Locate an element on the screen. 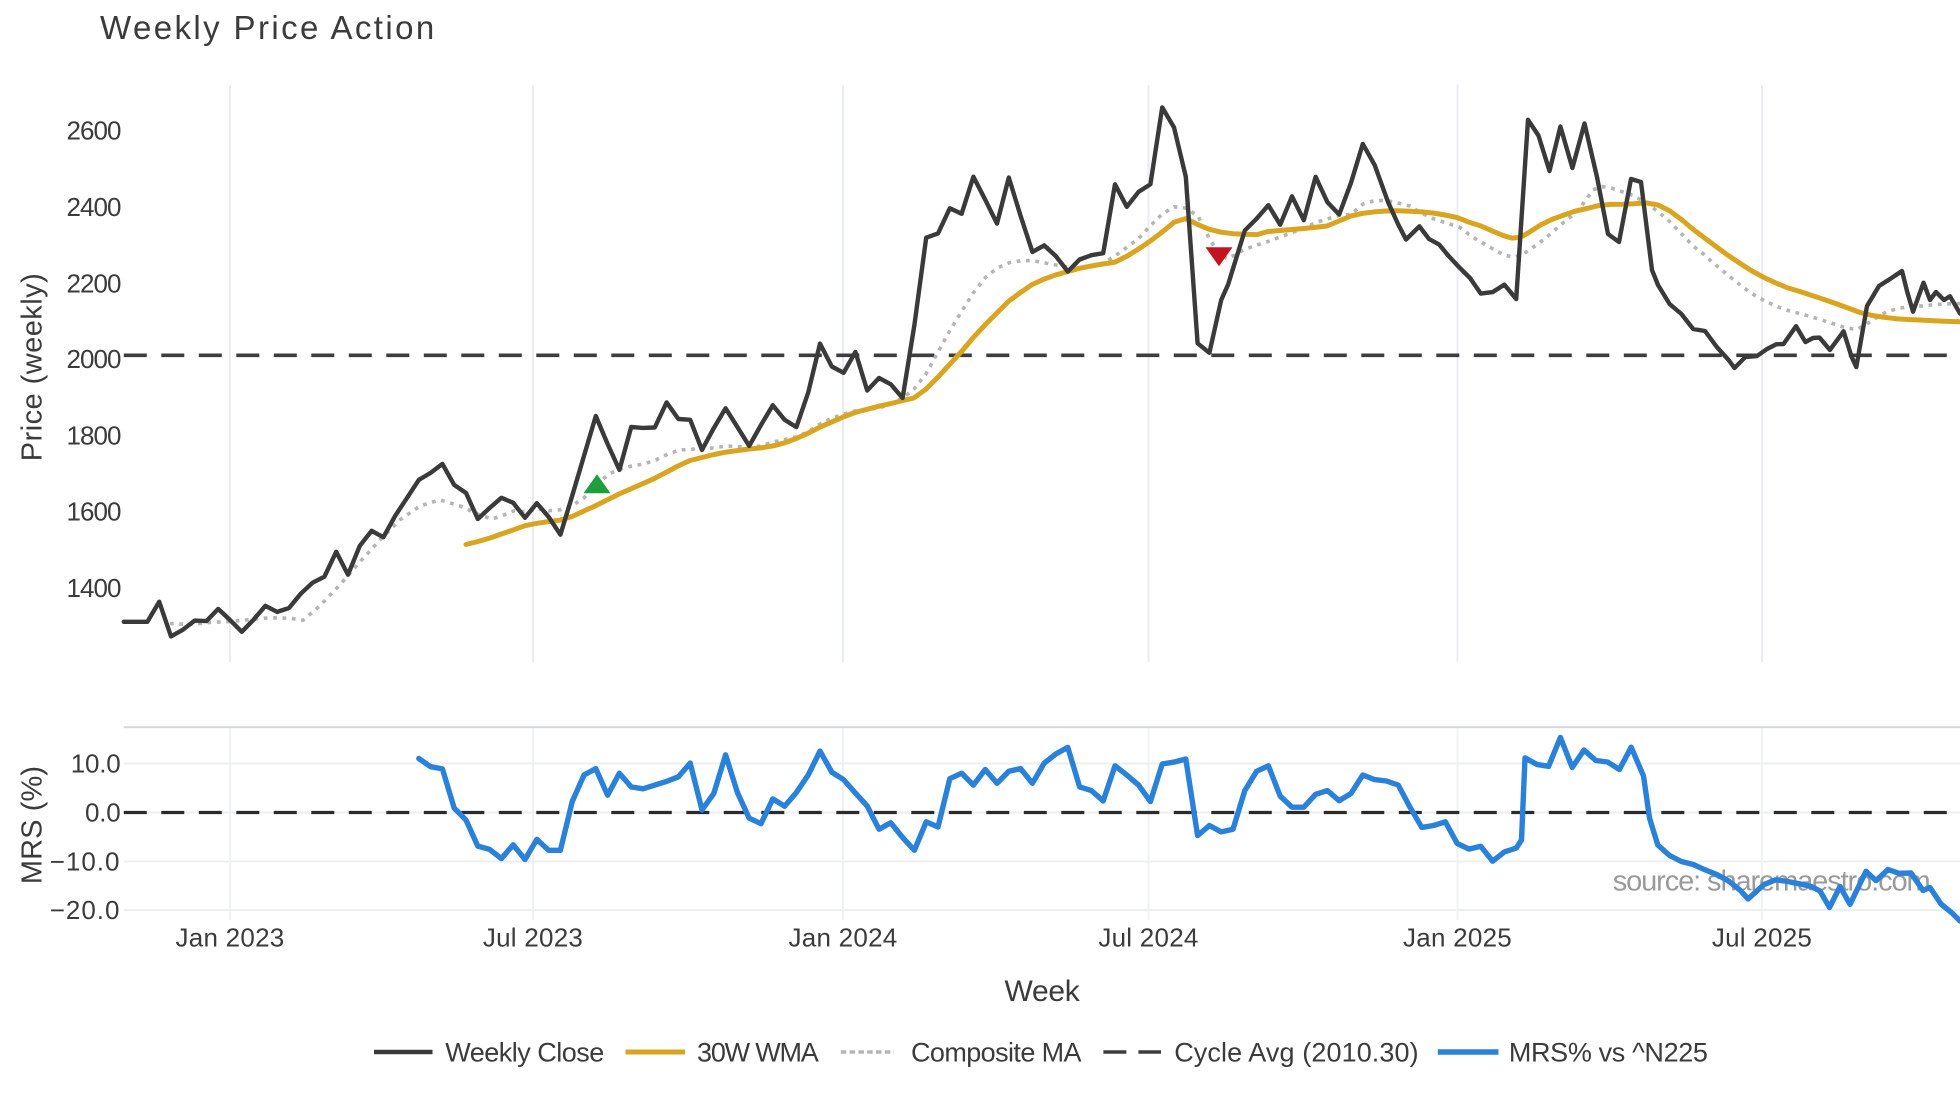  svg-text: Price (weekly) is located at coordinates (33, 367).